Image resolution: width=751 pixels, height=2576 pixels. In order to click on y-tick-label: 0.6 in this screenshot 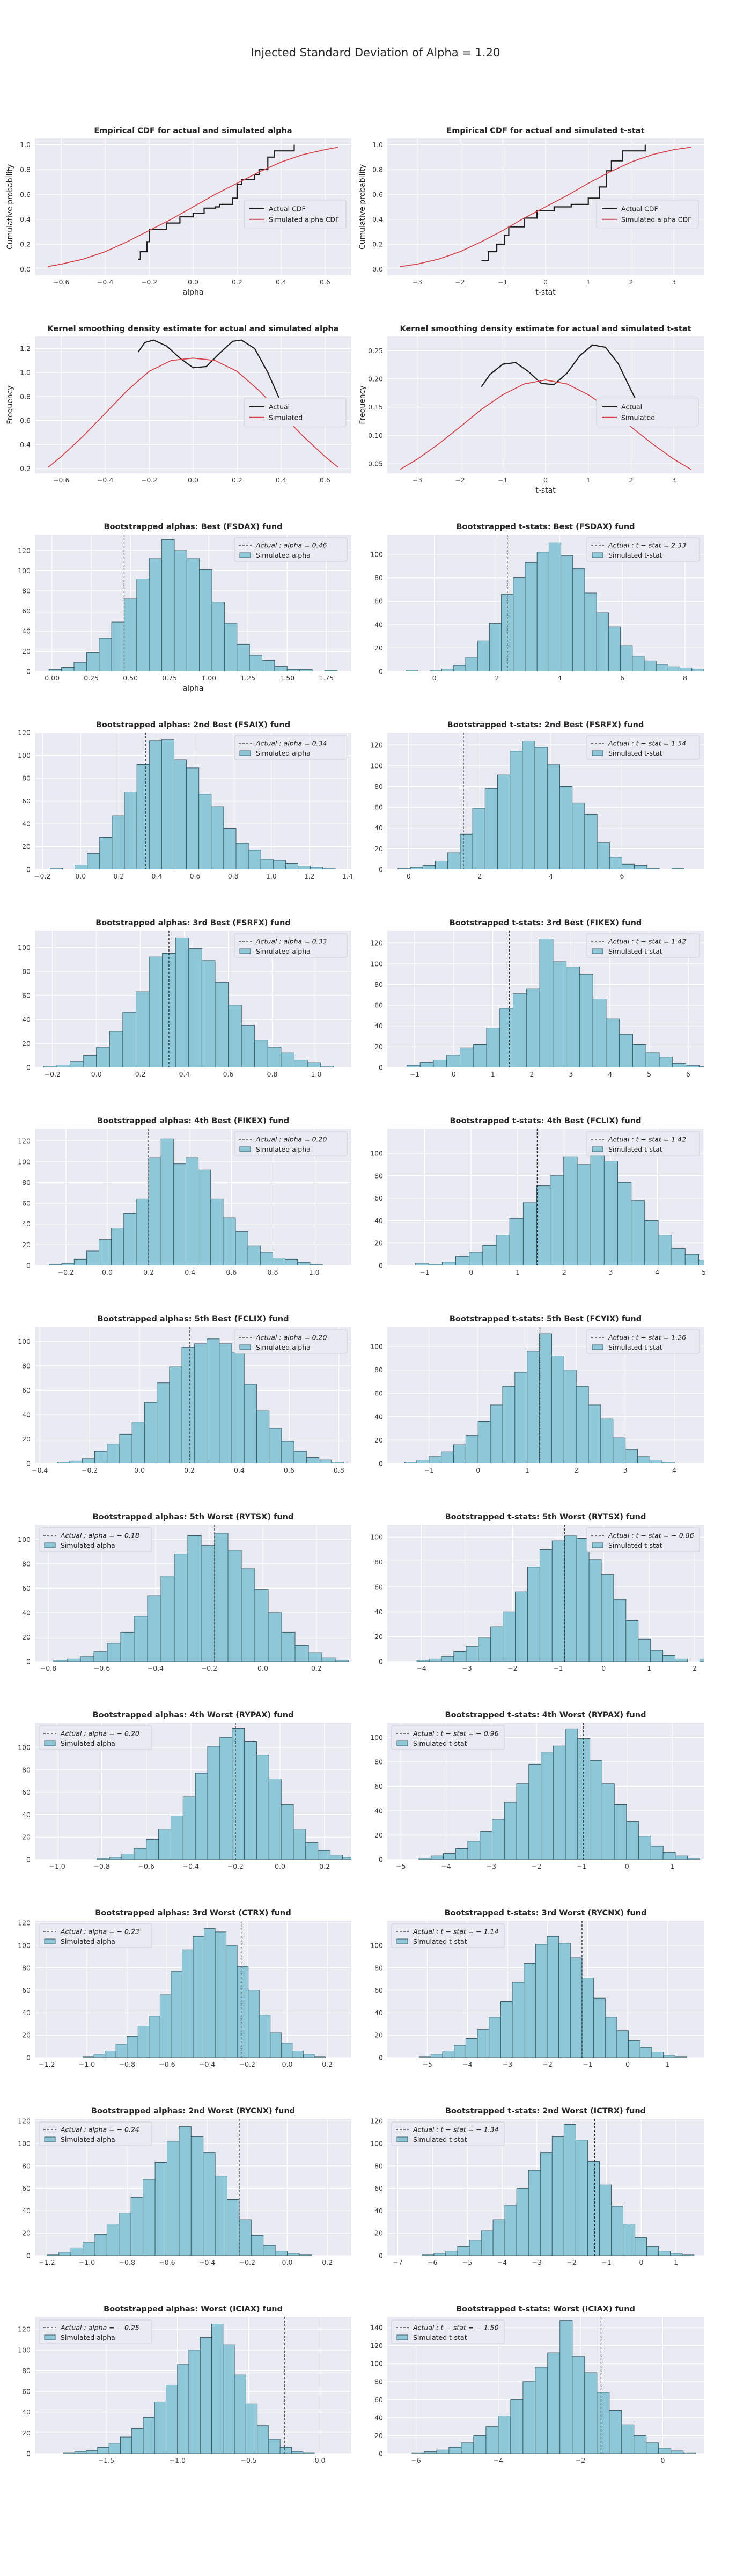, I will do `click(25, 195)`.